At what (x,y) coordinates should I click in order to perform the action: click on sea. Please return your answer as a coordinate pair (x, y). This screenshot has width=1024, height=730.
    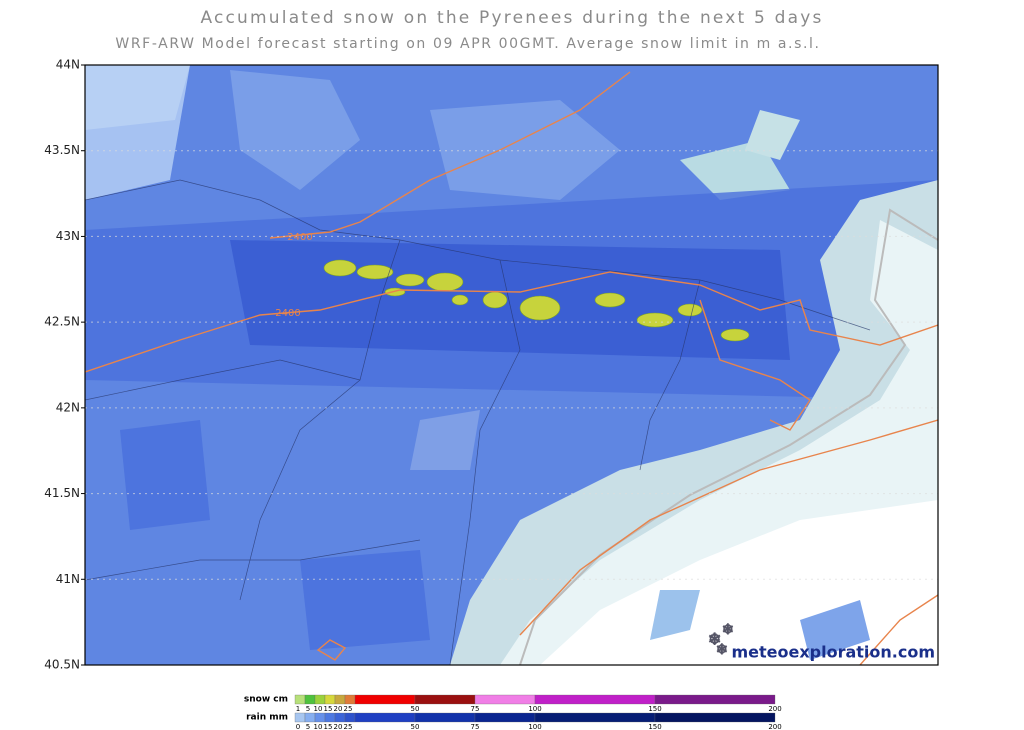
    Looking at the image, I should click on (137, 97).